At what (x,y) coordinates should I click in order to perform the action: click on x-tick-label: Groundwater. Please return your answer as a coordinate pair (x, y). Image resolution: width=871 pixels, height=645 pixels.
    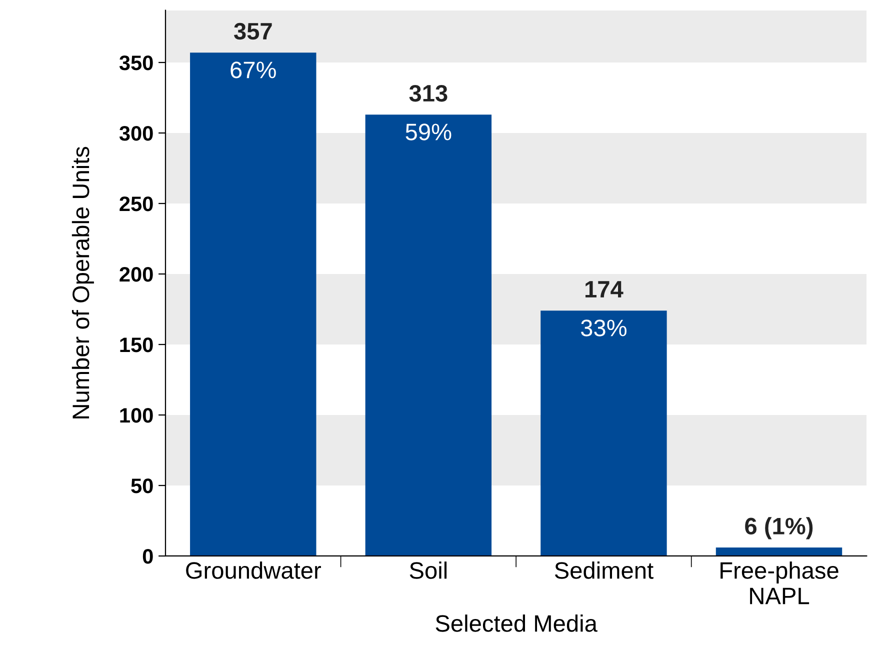
    Looking at the image, I should click on (253, 570).